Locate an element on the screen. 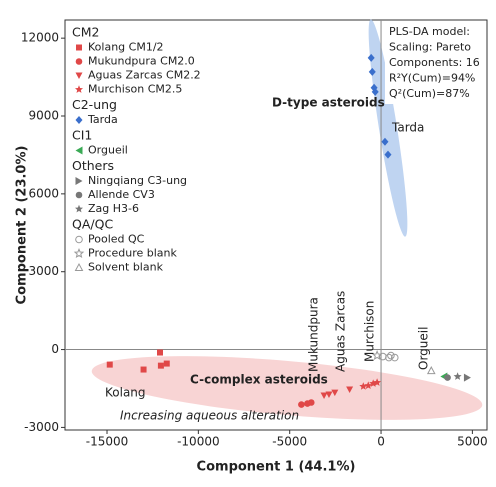  annotation: Mukundpura is located at coordinates (314, 334).